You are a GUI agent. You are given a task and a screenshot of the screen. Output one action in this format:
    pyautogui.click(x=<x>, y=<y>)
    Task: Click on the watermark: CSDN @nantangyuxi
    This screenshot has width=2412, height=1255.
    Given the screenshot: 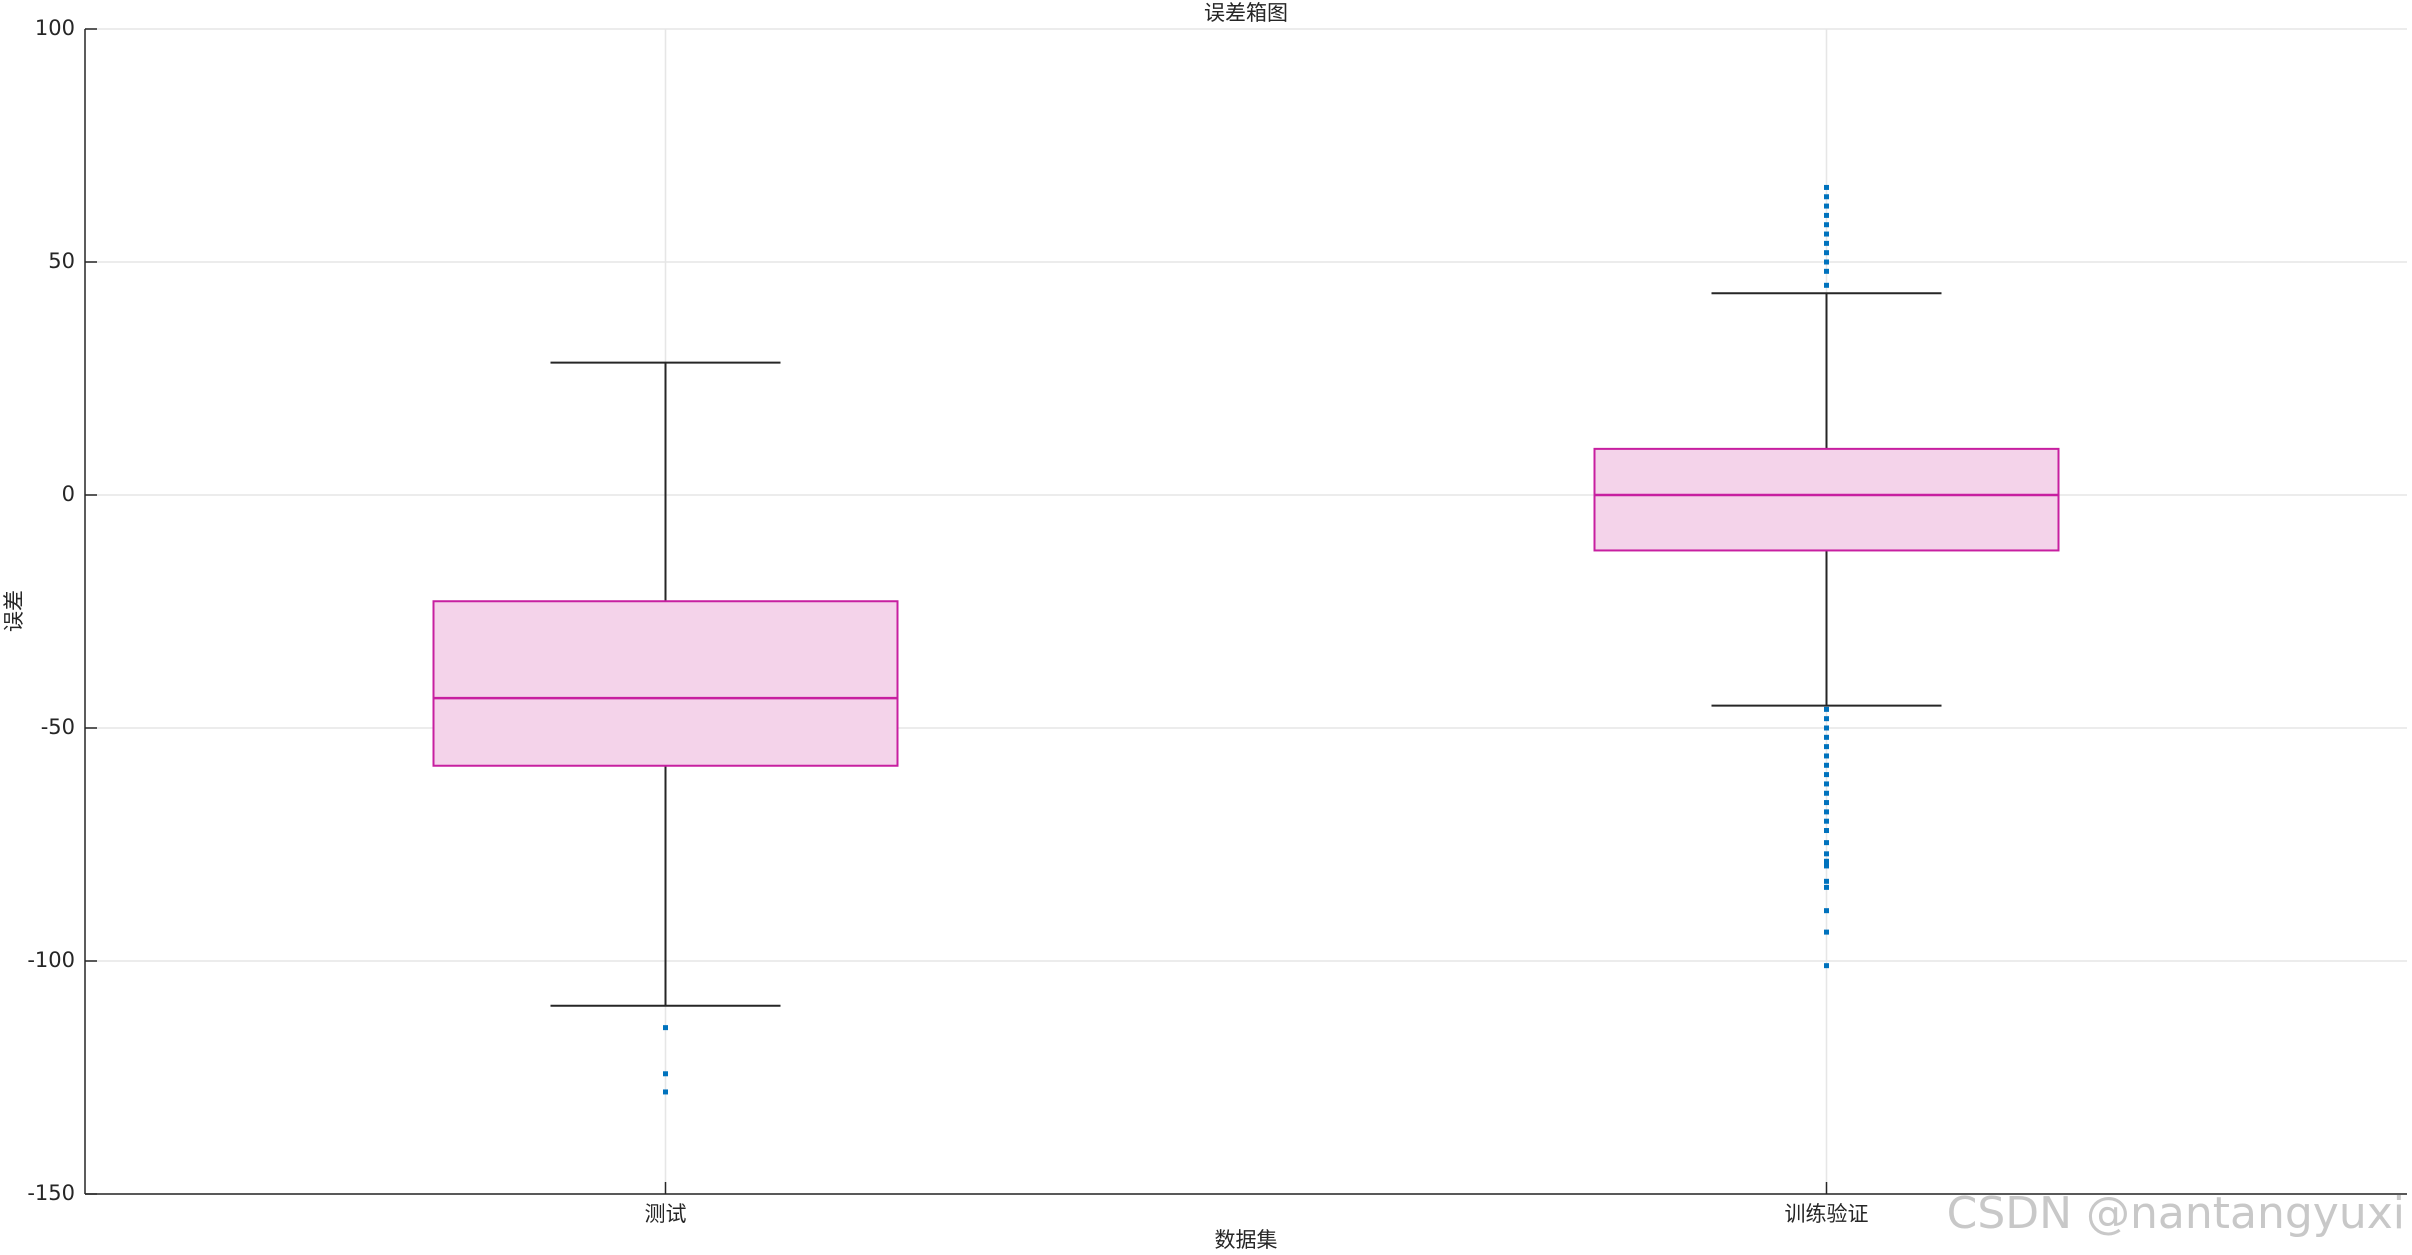 What is the action you would take?
    pyautogui.click(x=2176, y=1213)
    